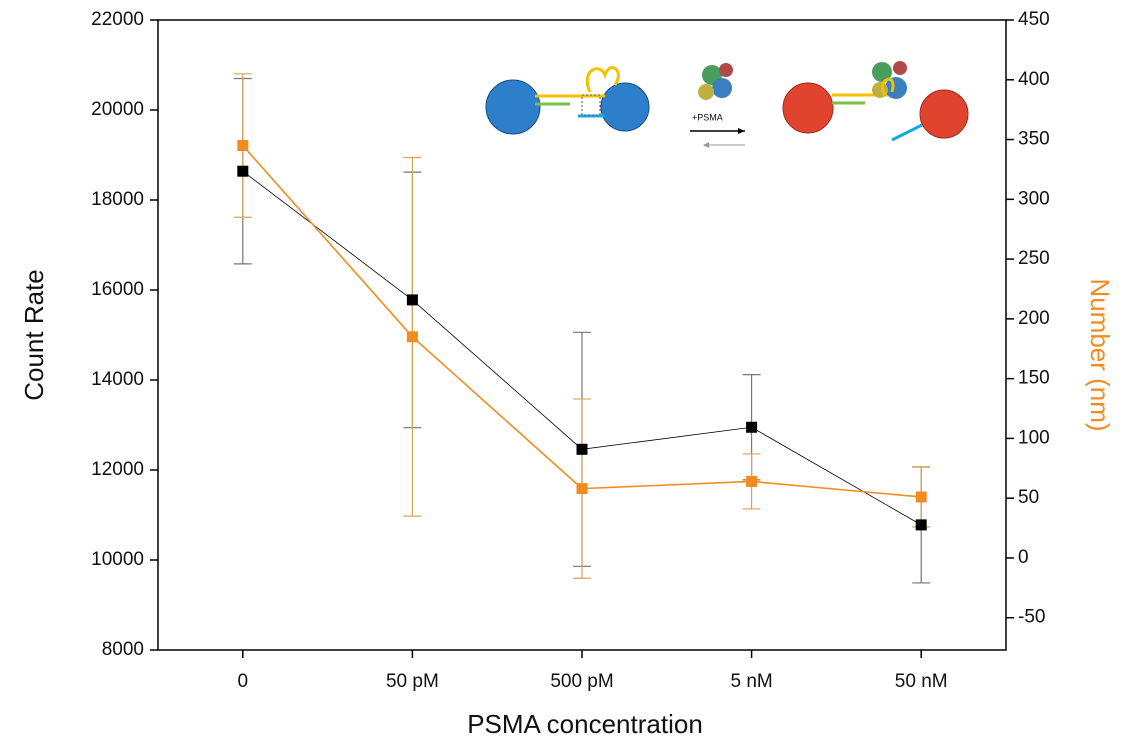  What do you see at coordinates (1034, 437) in the screenshot?
I see `y2-tick-label: 100` at bounding box center [1034, 437].